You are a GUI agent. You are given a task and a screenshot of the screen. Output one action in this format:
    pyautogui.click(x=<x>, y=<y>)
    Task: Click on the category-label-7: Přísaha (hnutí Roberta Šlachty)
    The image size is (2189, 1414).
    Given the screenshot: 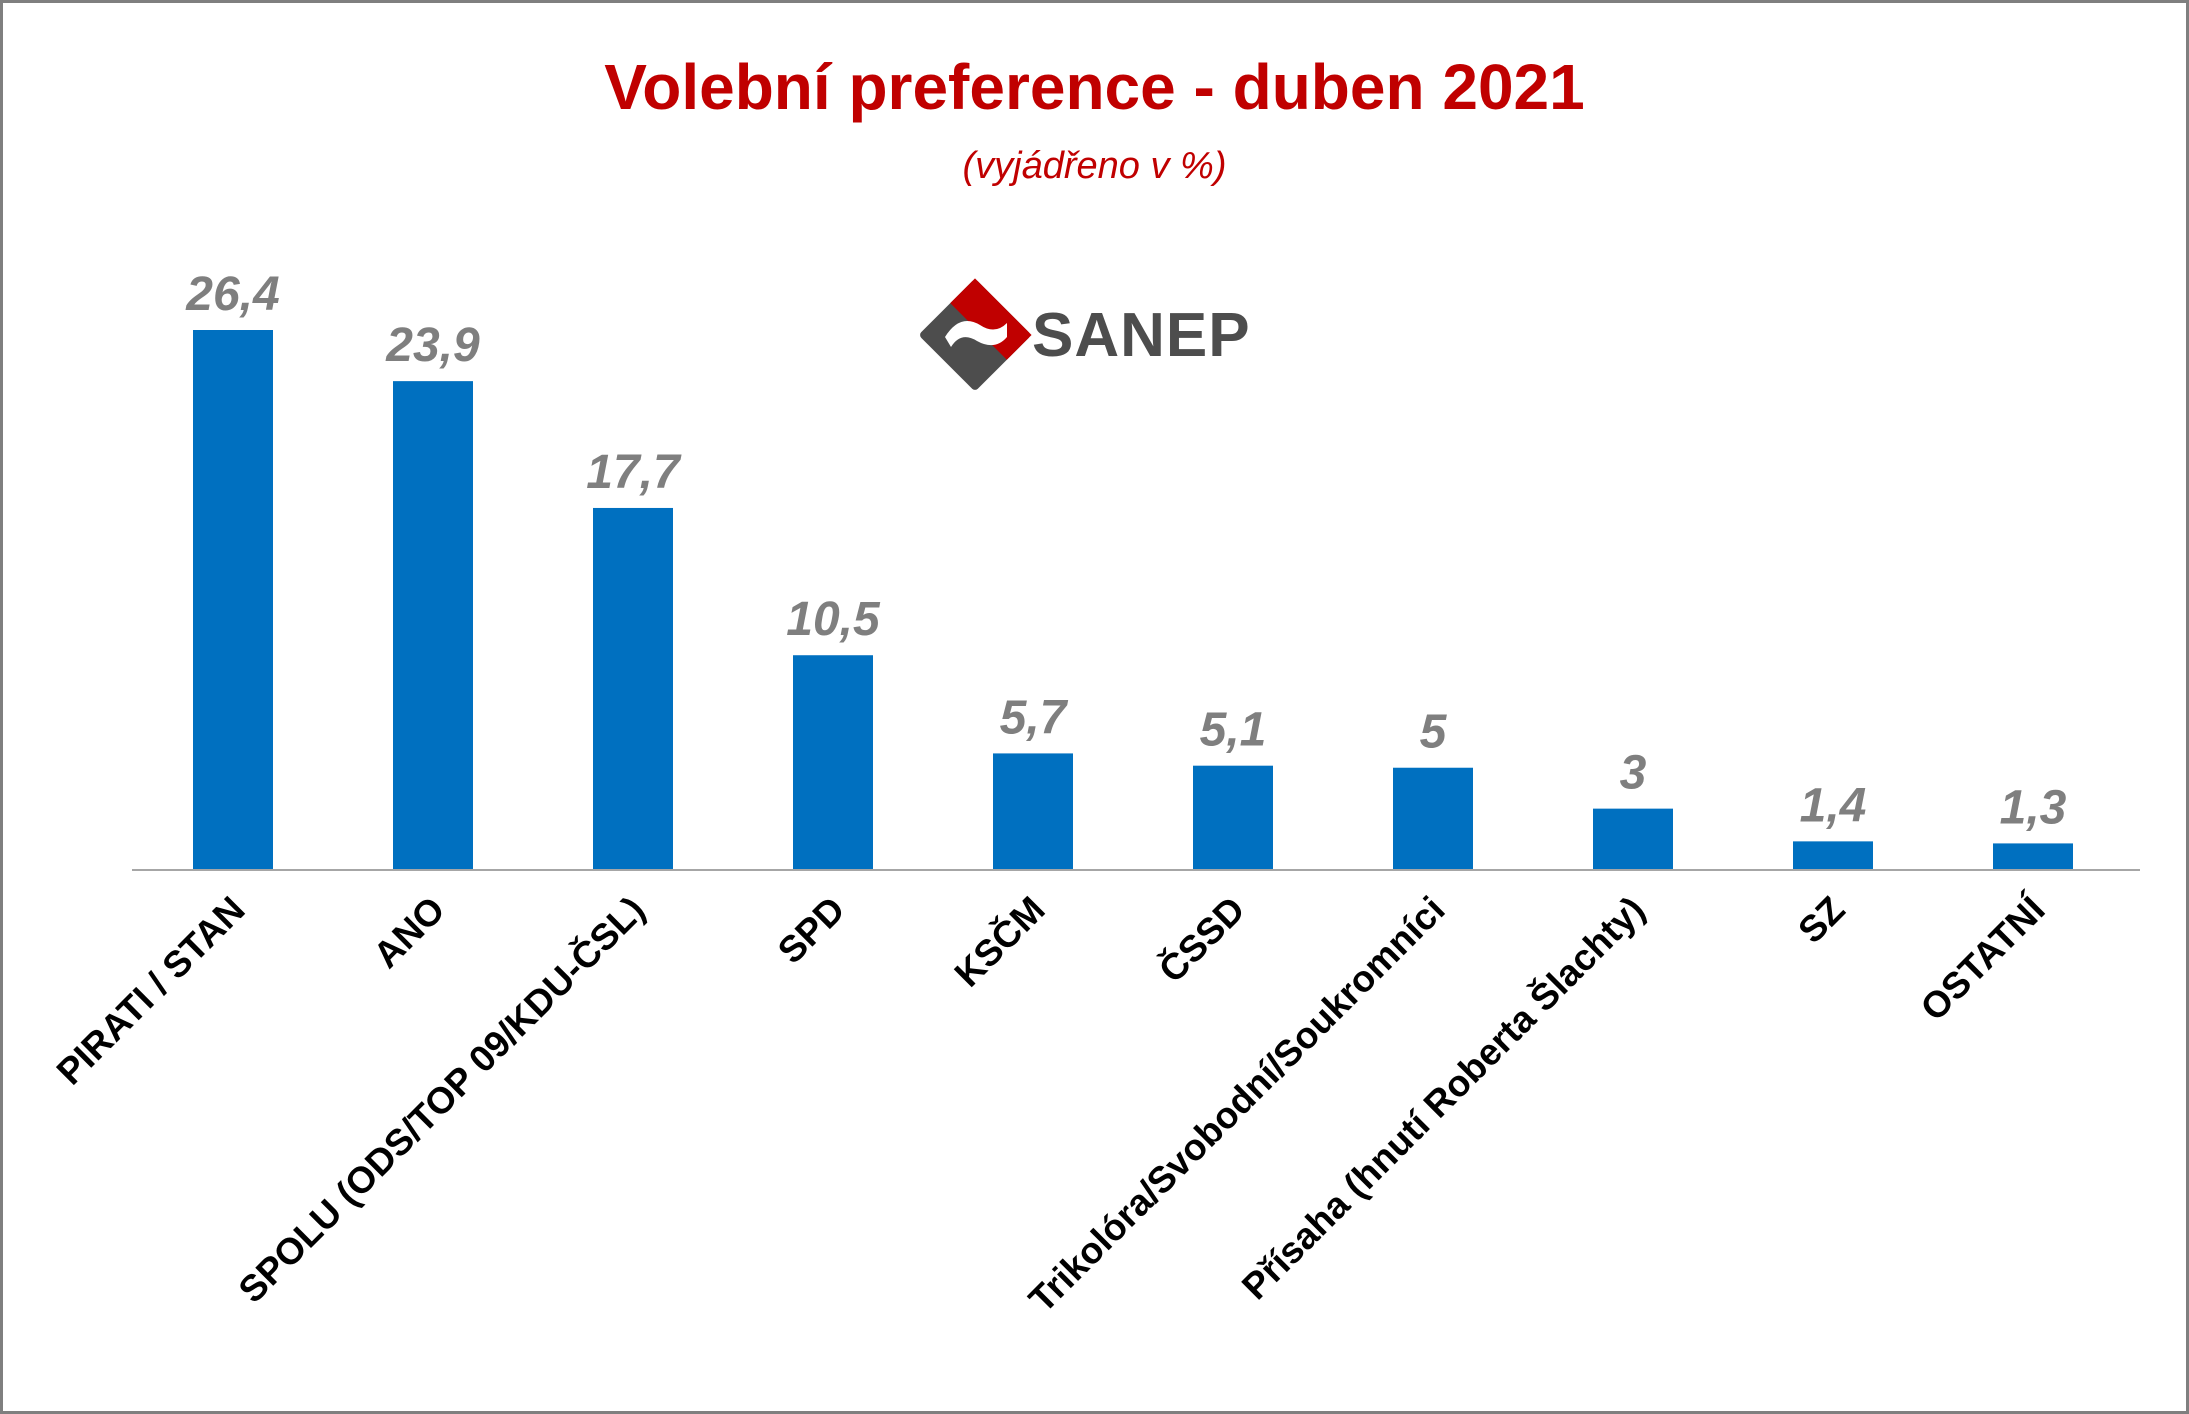 What is the action you would take?
    pyautogui.click(x=1442, y=1097)
    